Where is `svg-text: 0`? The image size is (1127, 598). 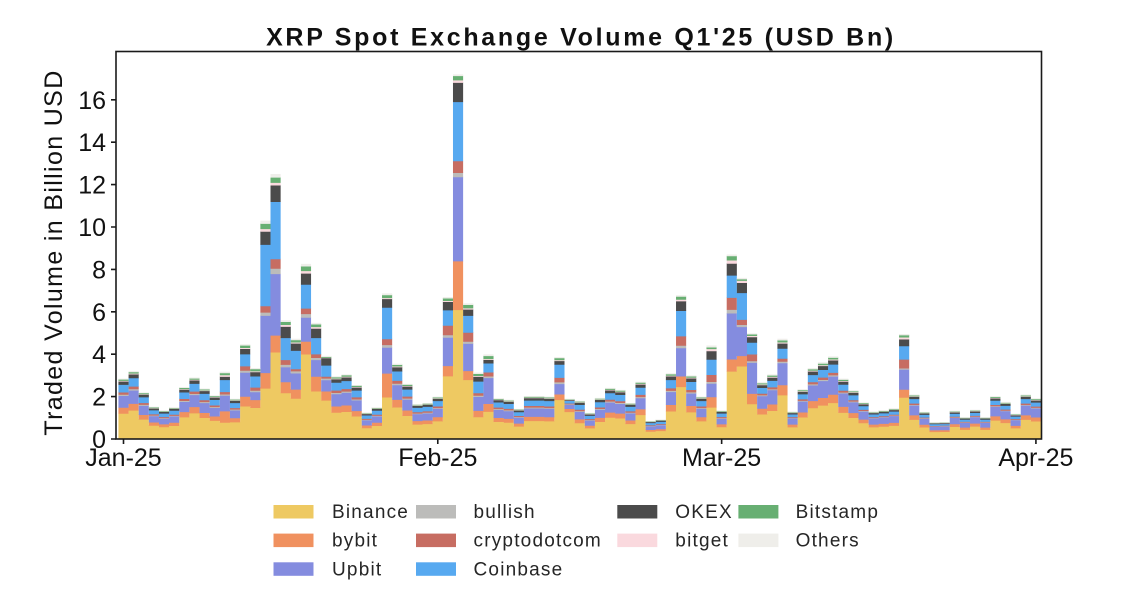
svg-text: 0 is located at coordinates (99, 440).